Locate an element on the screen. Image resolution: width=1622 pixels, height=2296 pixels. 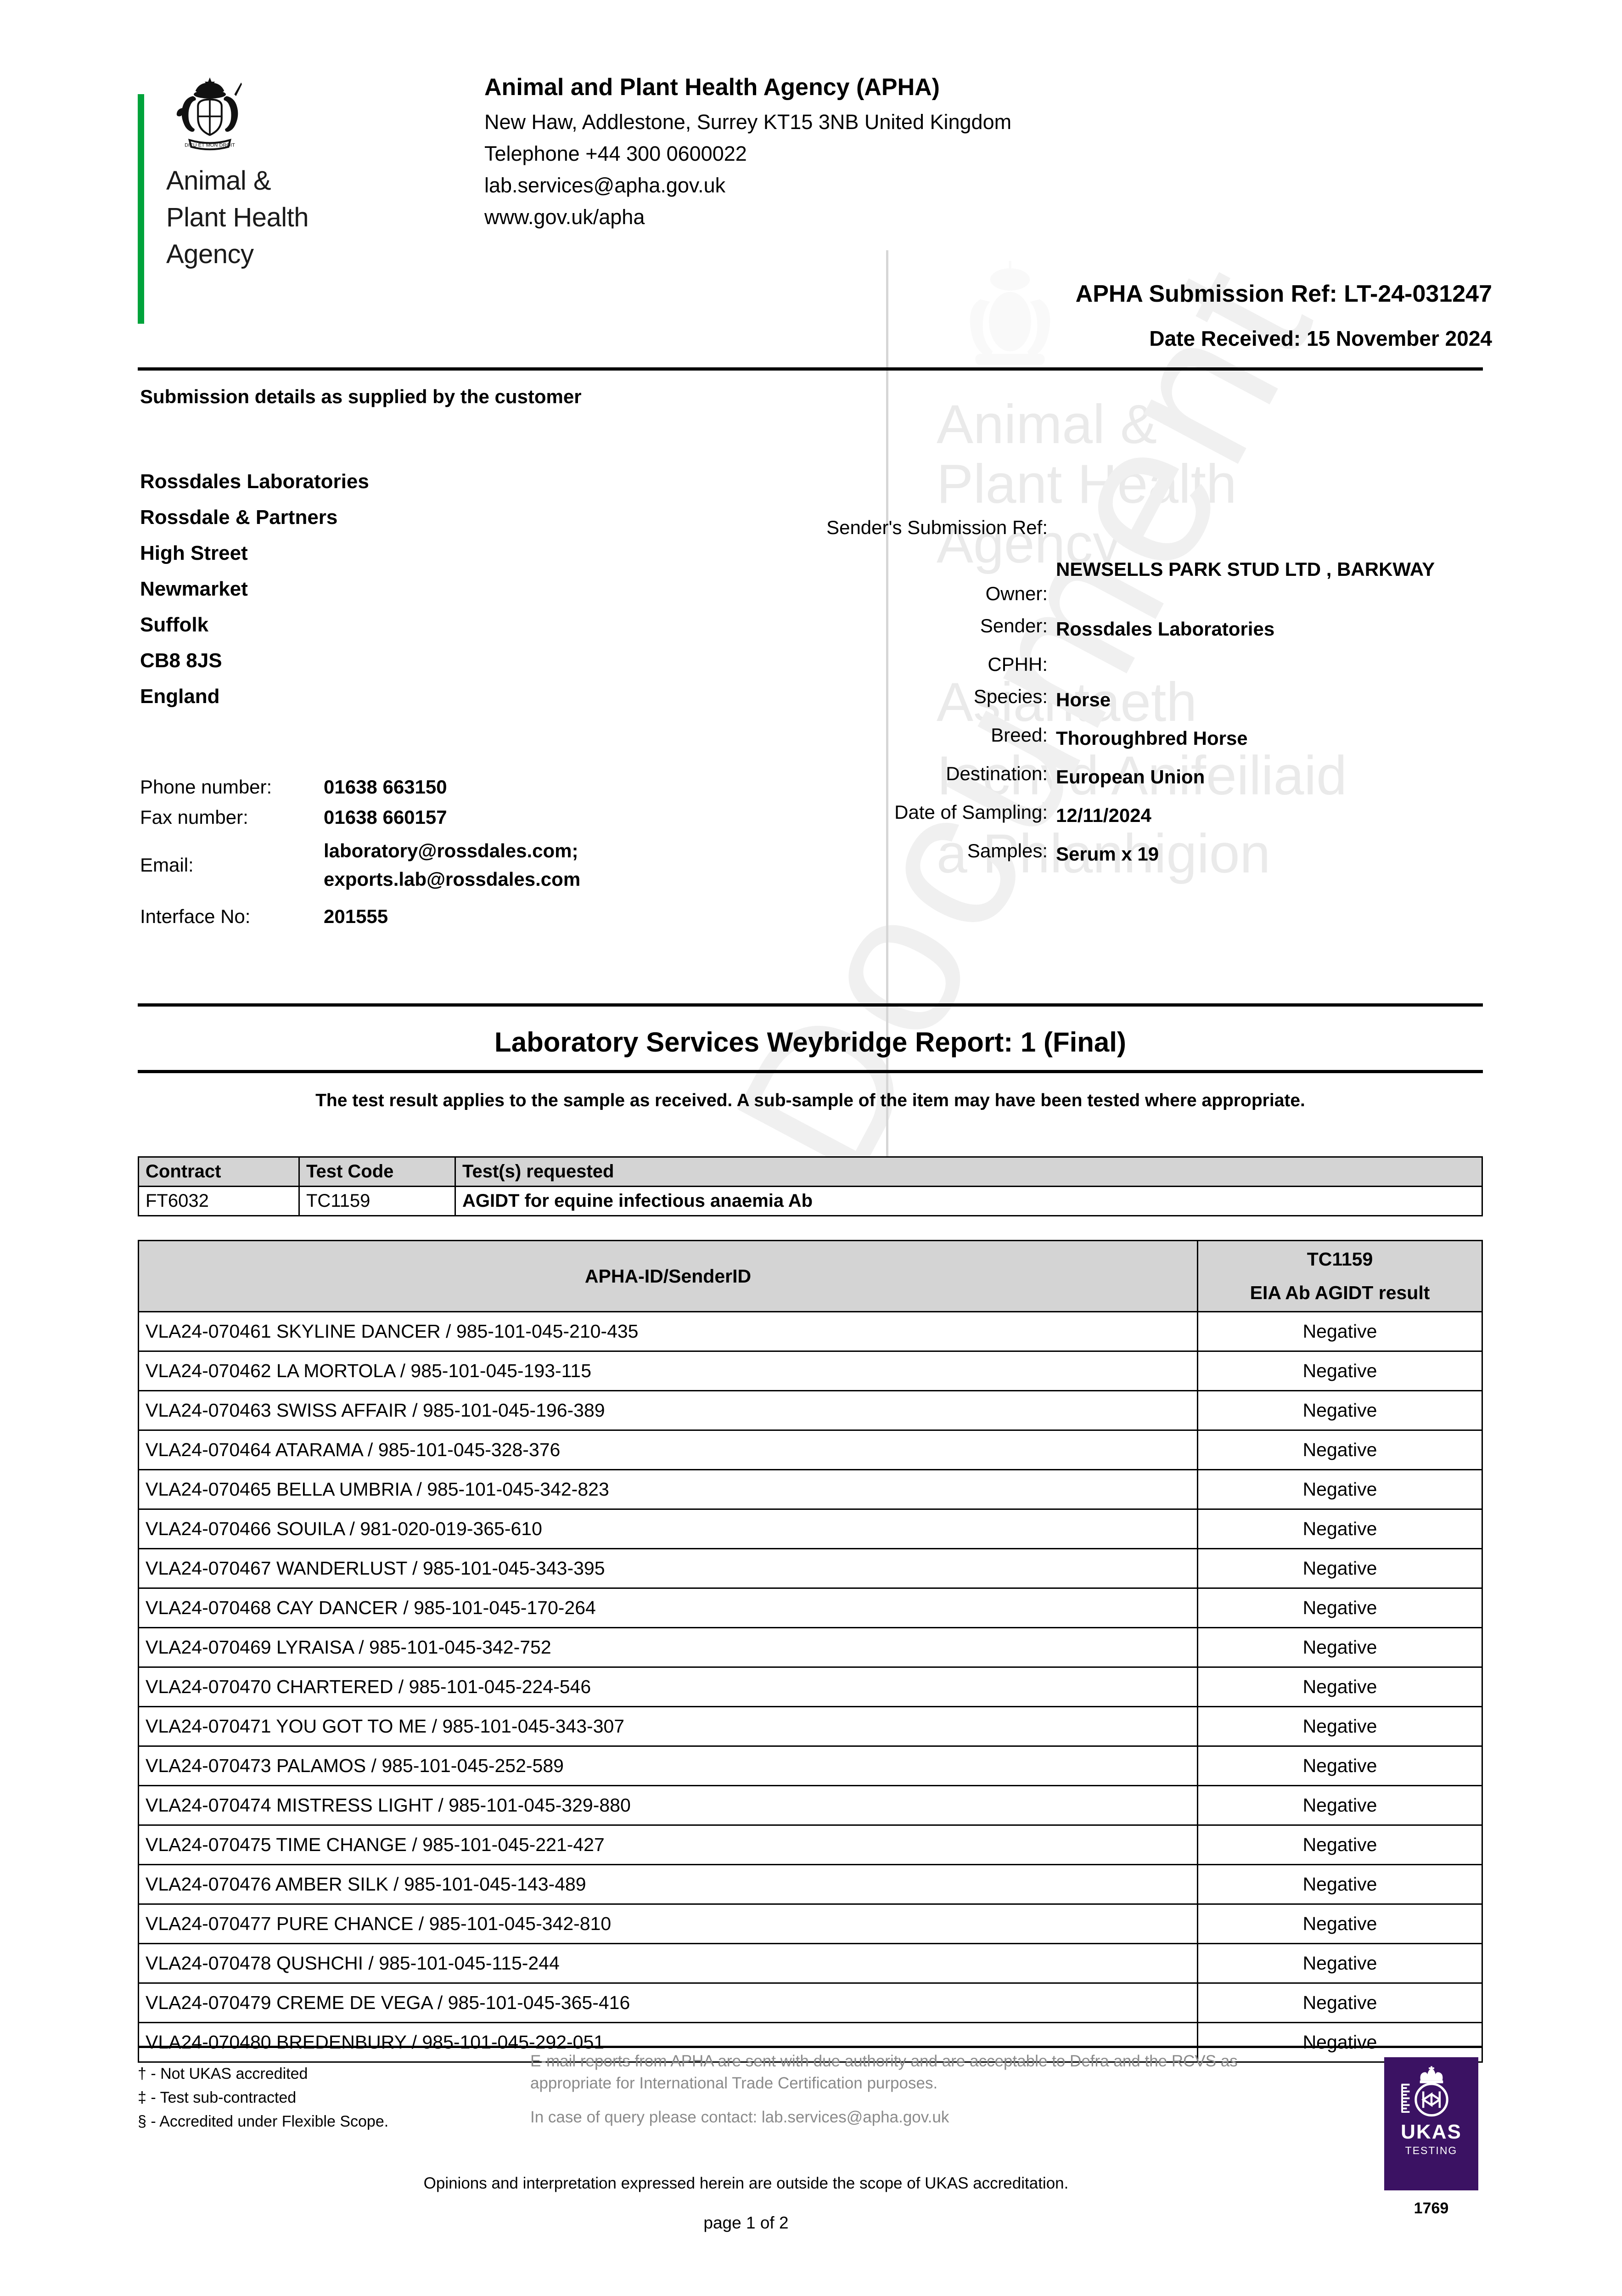
sampling-date-value: 12/11/2024 is located at coordinates (1103, 815).